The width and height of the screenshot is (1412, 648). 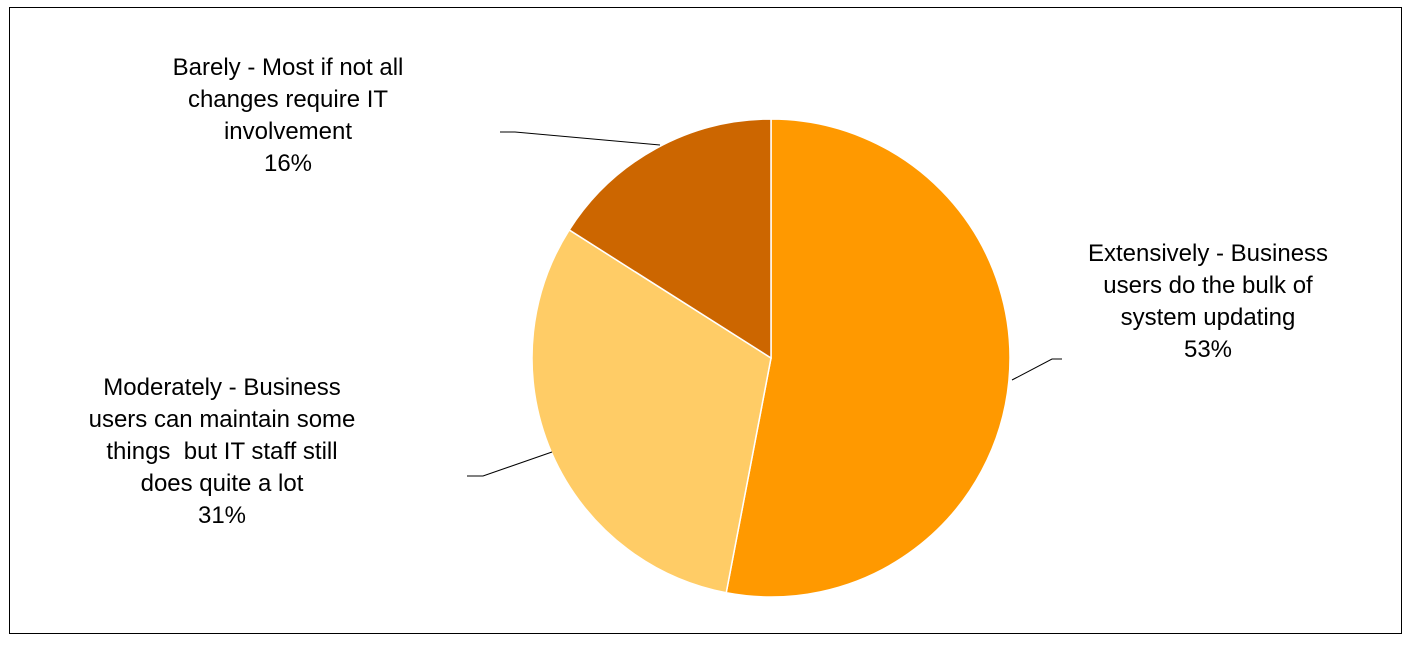 What do you see at coordinates (580, 138) in the screenshot?
I see `leader-line-barely` at bounding box center [580, 138].